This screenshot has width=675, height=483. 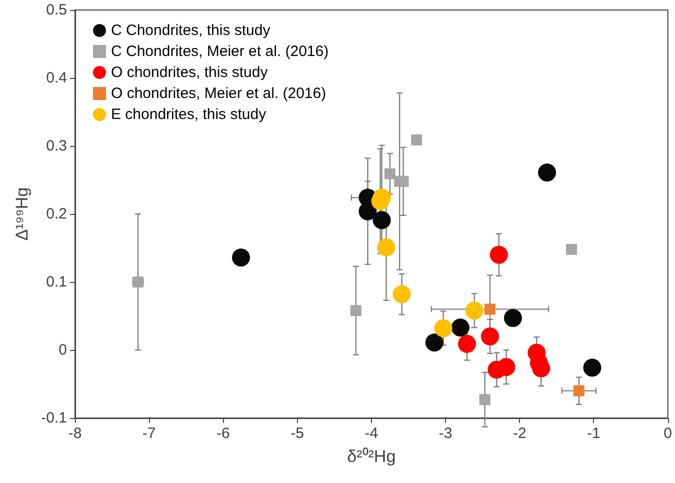 I want to click on y-tick-label: 0.5, so click(x=56, y=10).